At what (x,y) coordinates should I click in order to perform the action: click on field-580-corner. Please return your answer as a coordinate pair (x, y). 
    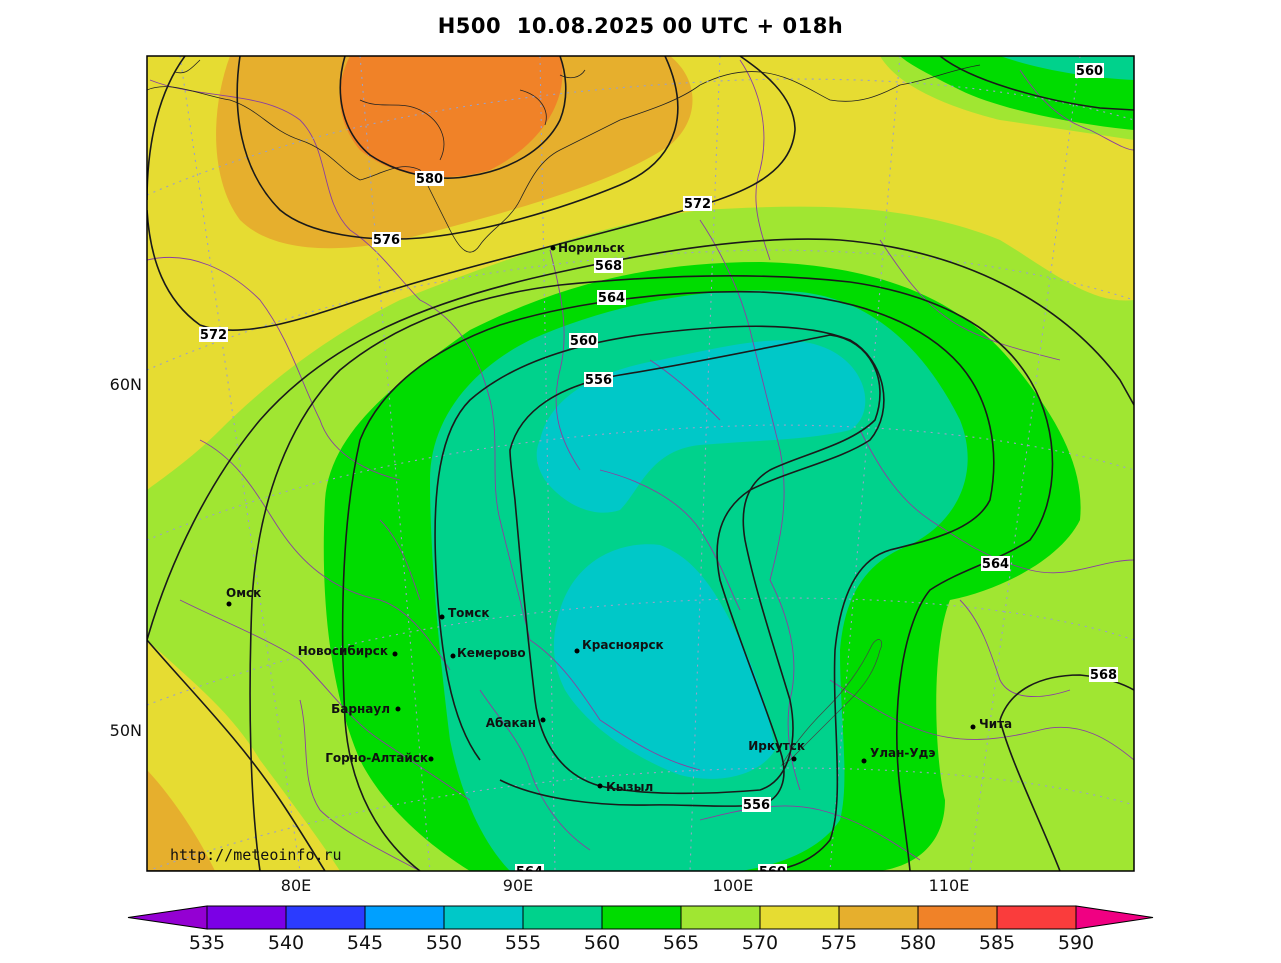
    Looking at the image, I should click on (181, 820).